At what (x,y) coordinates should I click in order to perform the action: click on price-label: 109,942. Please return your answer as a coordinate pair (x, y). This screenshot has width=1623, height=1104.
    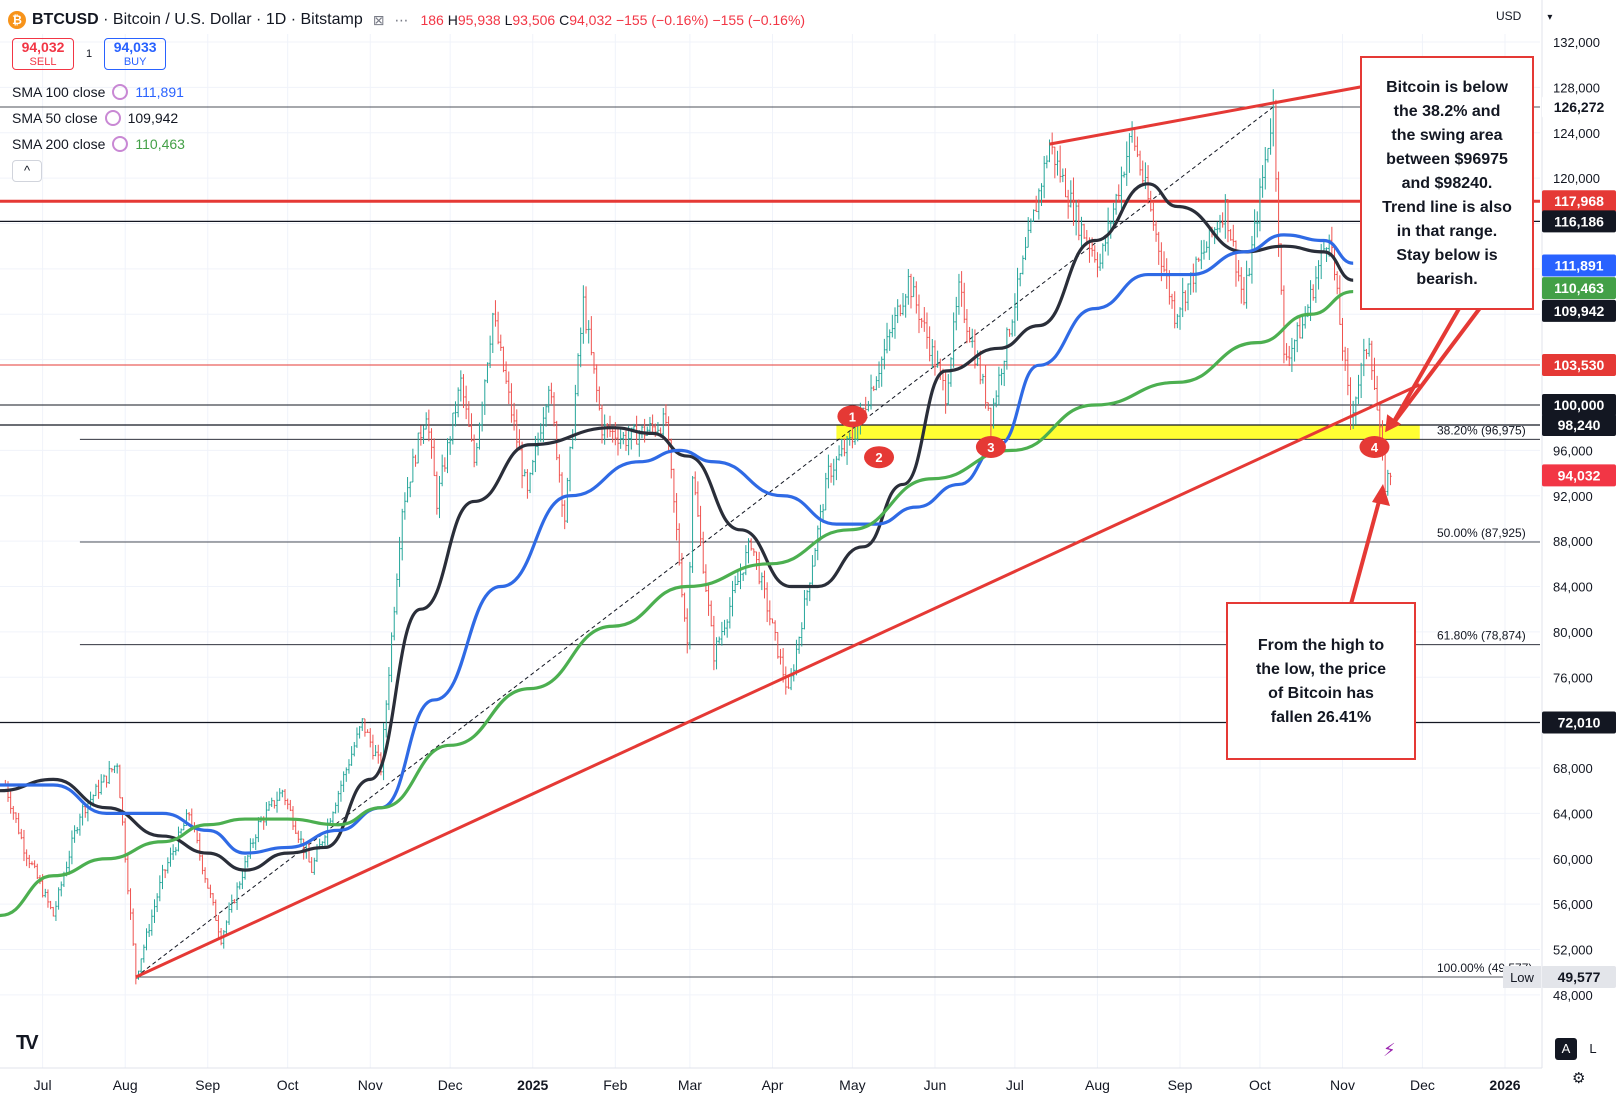
    Looking at the image, I should click on (1579, 311).